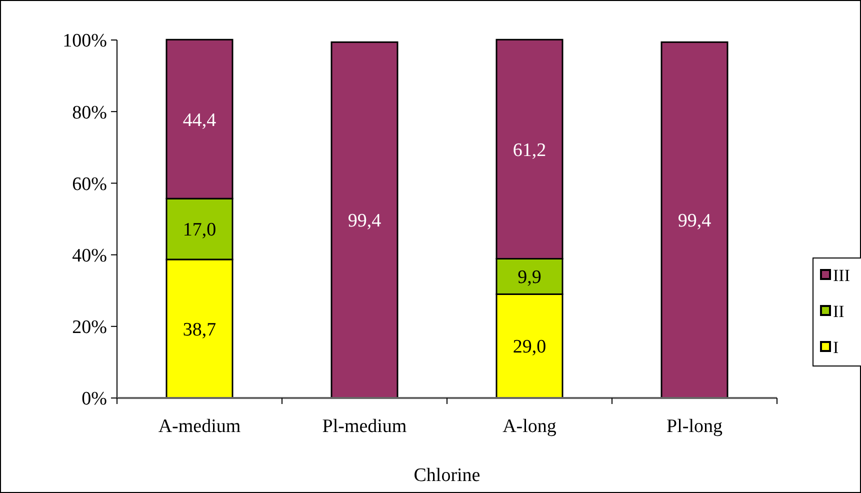  Describe the element at coordinates (841, 275) in the screenshot. I see `legend-label: III` at that location.